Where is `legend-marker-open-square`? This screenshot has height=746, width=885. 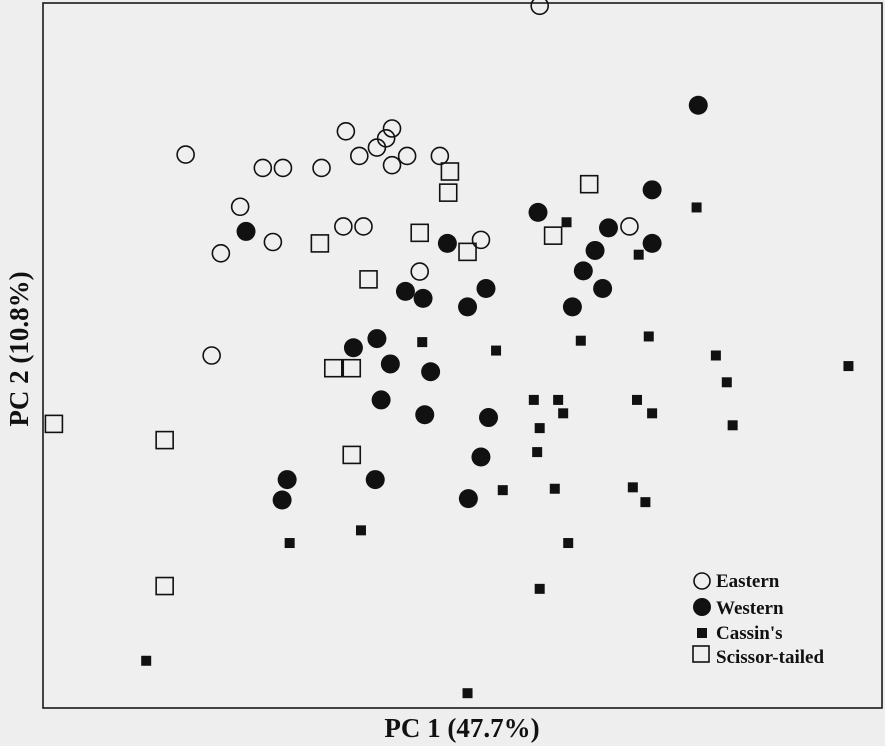 legend-marker-open-square is located at coordinates (701, 654).